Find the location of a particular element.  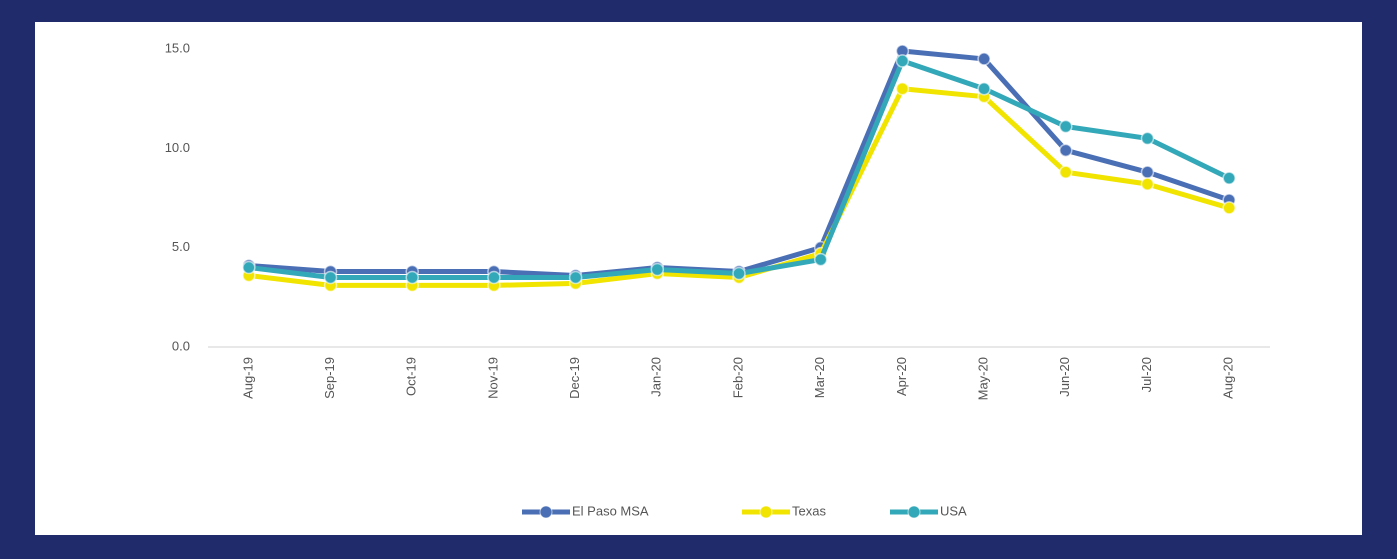

x-tick-label: Jul-20 is located at coordinates (1146, 374).